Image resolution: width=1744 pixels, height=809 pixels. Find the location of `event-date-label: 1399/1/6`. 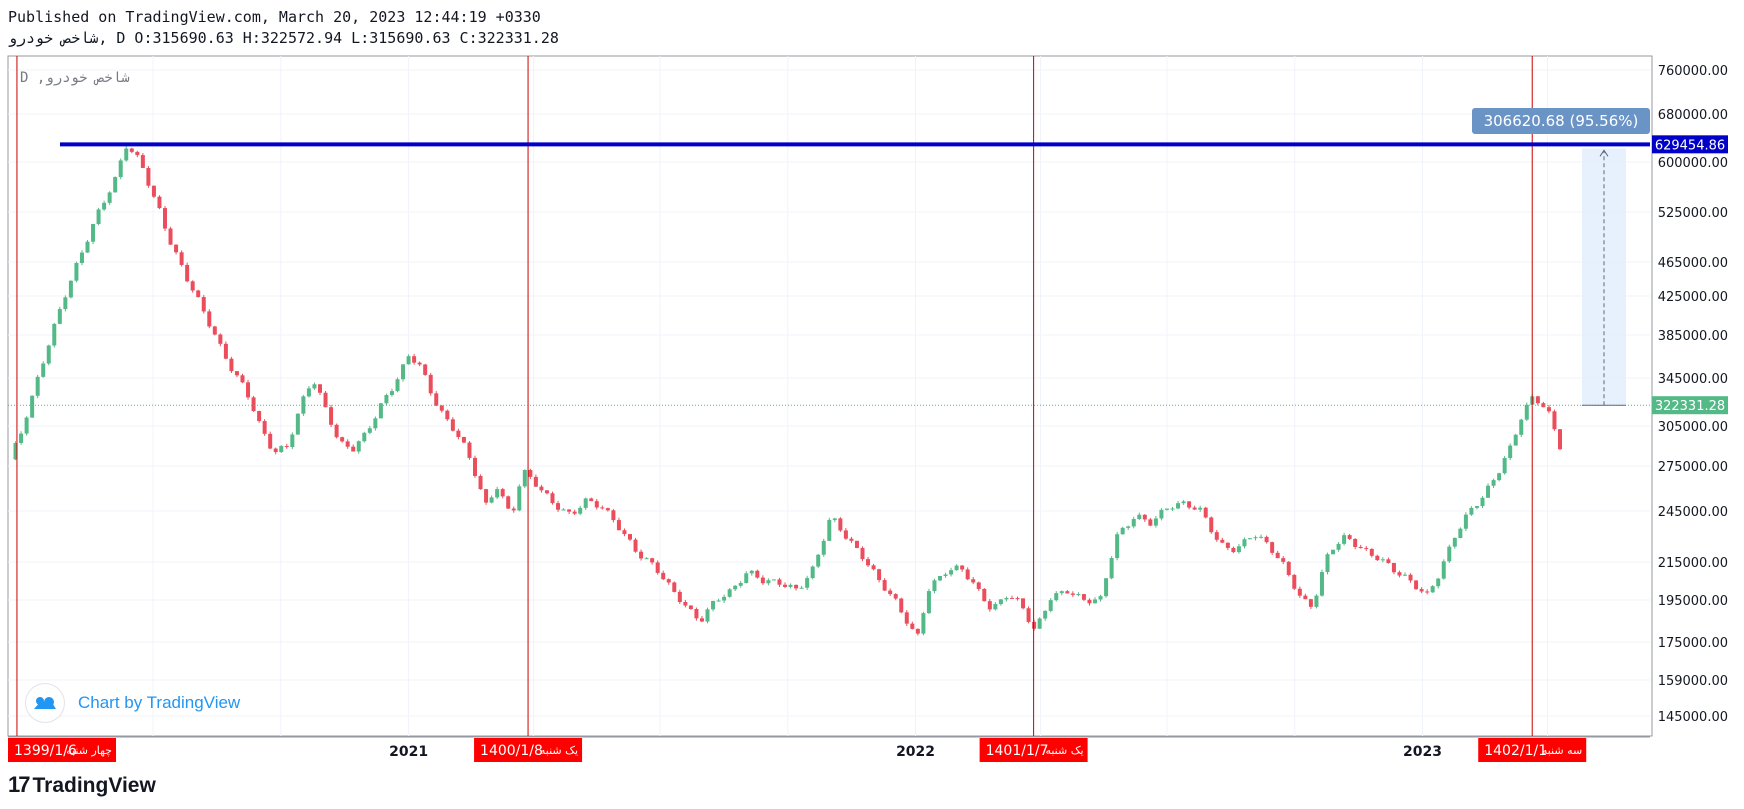

event-date-label: 1399/1/6 is located at coordinates (45, 751).